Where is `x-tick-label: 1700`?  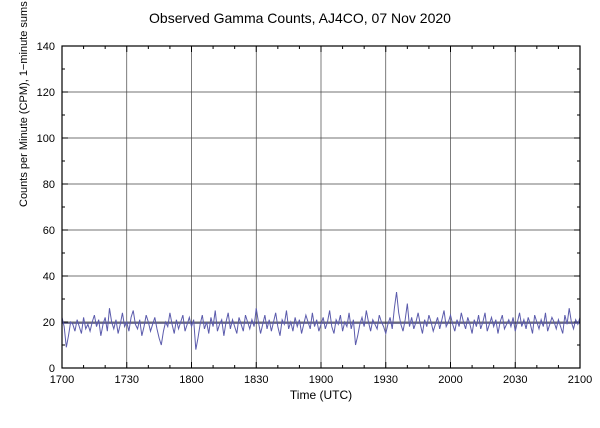
x-tick-label: 1700 is located at coordinates (62, 380).